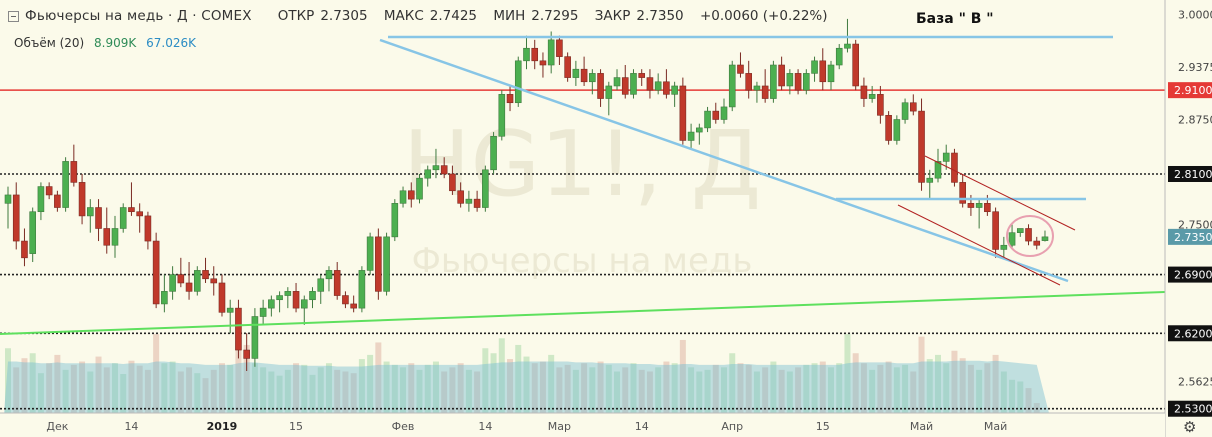  What do you see at coordinates (979, 245) in the screenshot?
I see `channel-lower-line` at bounding box center [979, 245].